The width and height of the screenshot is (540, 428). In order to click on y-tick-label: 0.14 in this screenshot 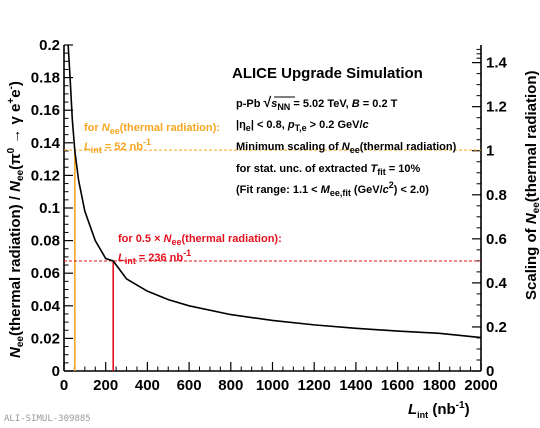, I will do `click(46, 143)`.